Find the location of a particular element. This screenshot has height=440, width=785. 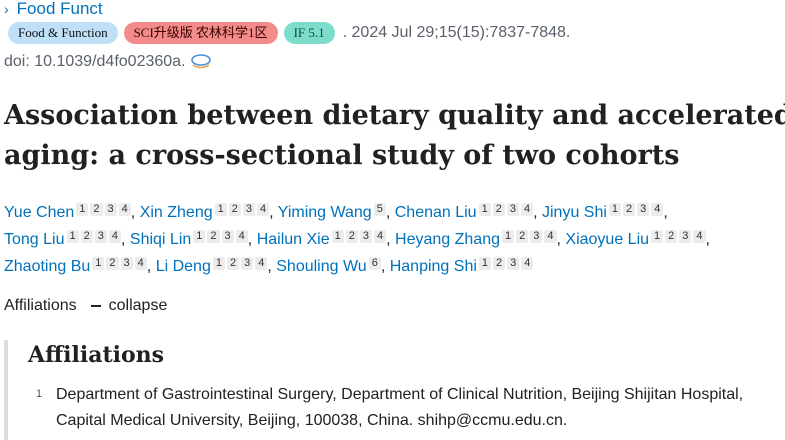

doi-line: doi: 10.1039/d4fo02360a. is located at coordinates (107, 62).